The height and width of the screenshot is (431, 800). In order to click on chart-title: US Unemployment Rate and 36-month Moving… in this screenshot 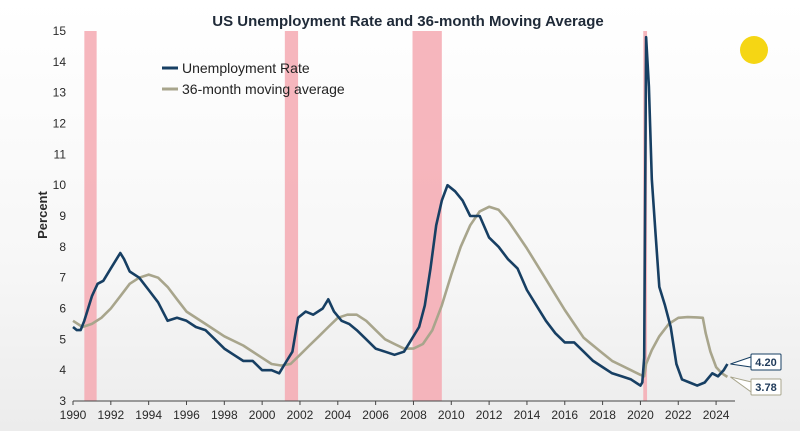, I will do `click(407, 21)`.